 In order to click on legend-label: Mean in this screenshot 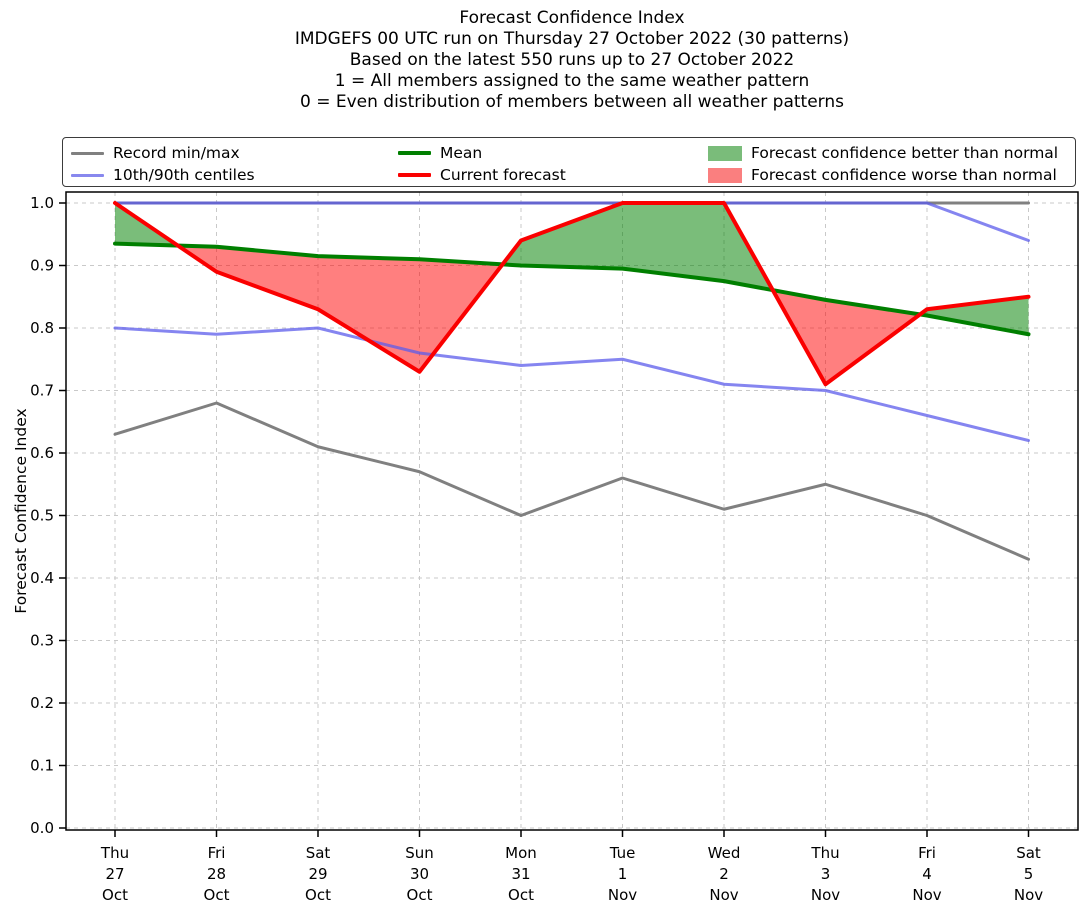, I will do `click(461, 153)`.